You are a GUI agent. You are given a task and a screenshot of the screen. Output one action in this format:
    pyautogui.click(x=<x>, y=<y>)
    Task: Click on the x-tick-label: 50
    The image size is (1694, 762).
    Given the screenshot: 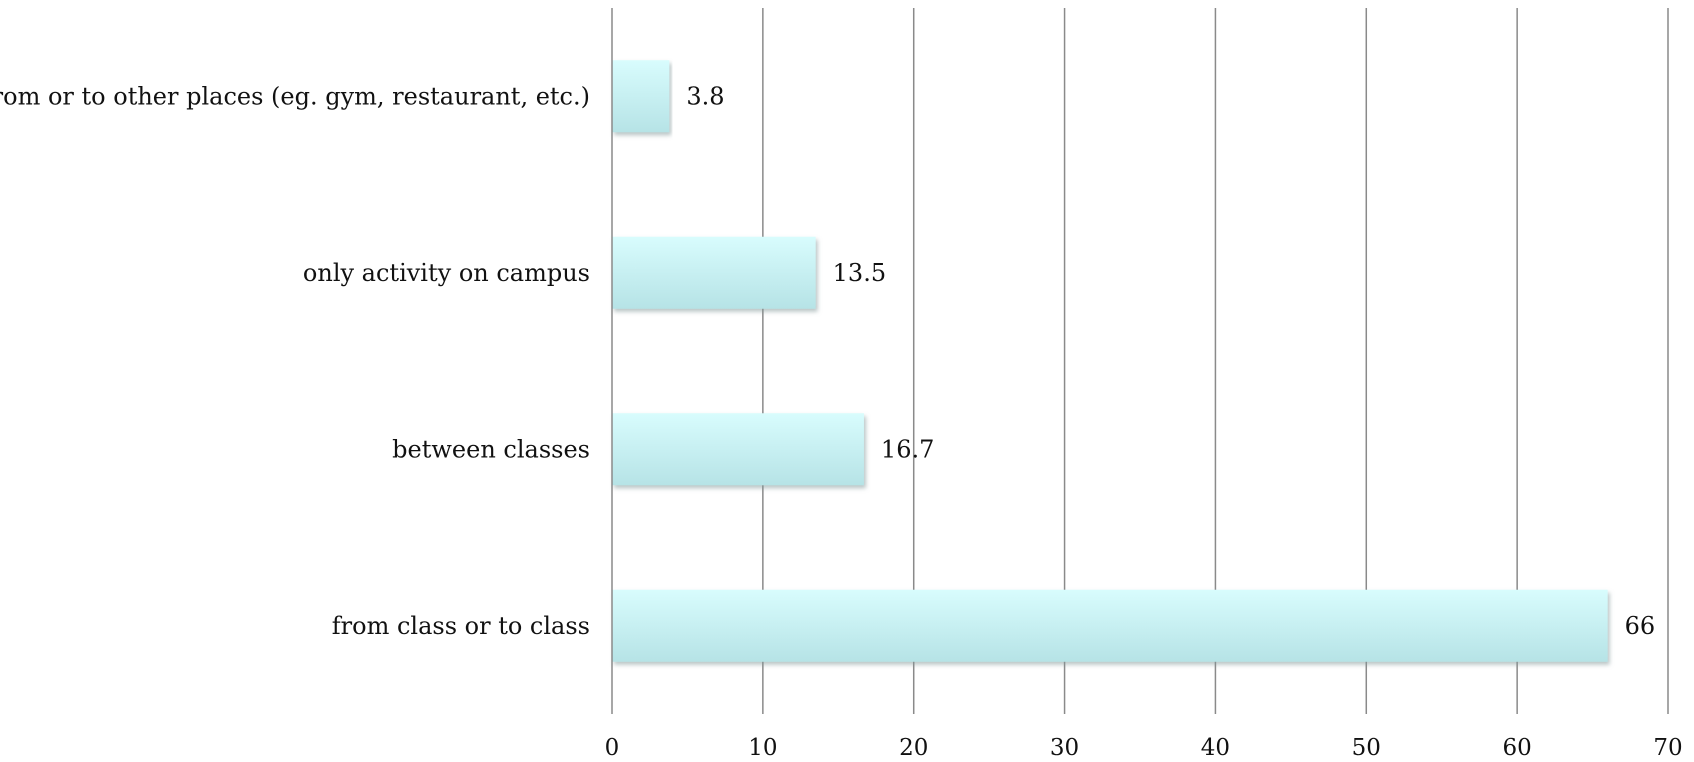 What is the action you would take?
    pyautogui.click(x=1366, y=748)
    